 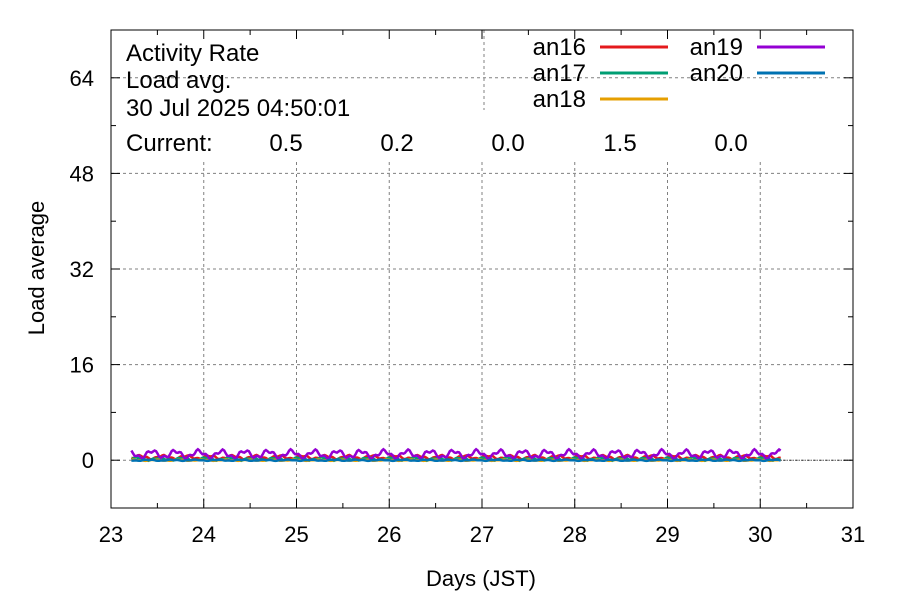 I want to click on x-tick-label: 28, so click(x=575, y=534).